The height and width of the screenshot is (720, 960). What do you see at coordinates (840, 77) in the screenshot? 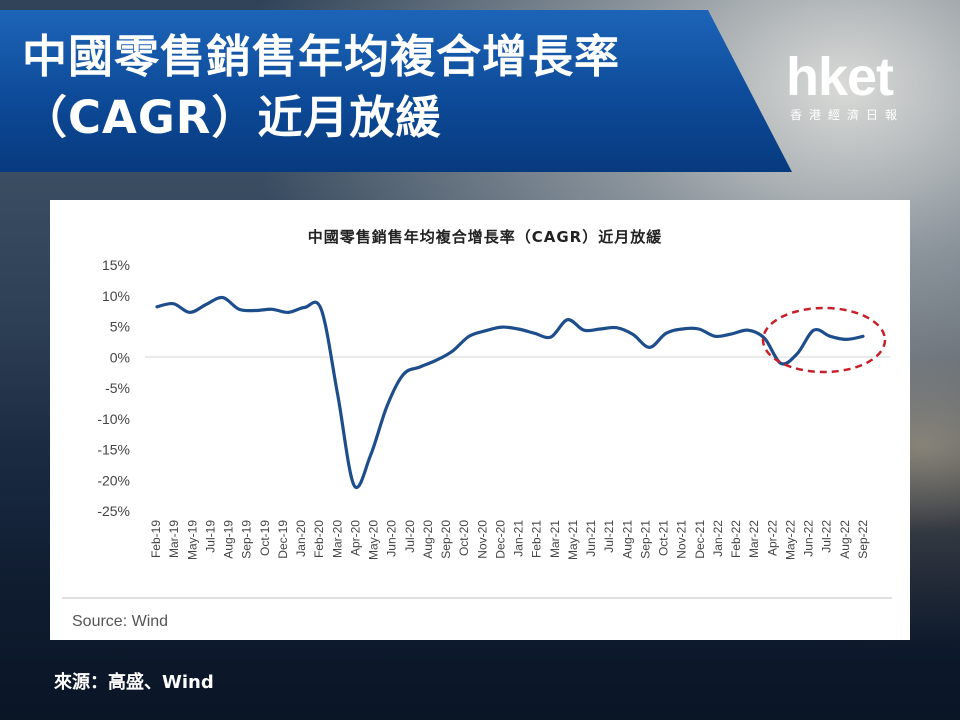
I see `logo-wordmark: hket` at bounding box center [840, 77].